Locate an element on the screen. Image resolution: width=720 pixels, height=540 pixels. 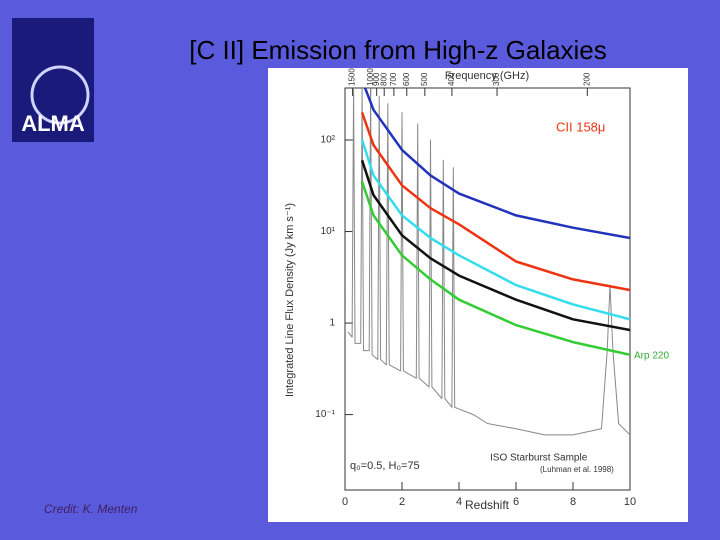
annotation: q₀=0.5, H₀=75 is located at coordinates (385, 466).